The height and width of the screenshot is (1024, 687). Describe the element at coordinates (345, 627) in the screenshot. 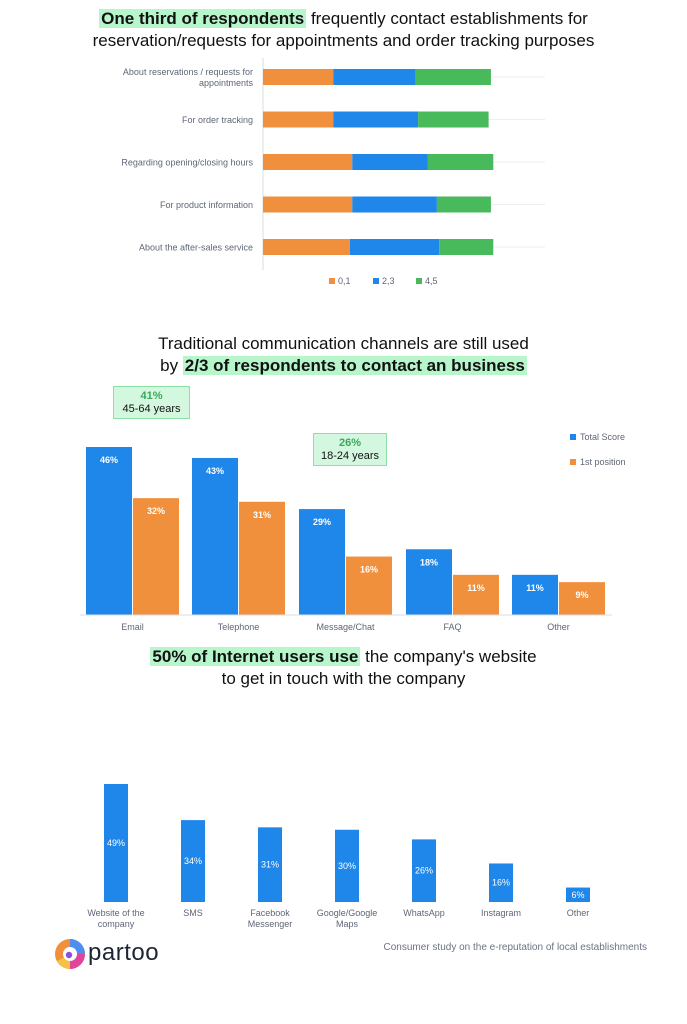

I see `category-label: Message/Chat` at that location.